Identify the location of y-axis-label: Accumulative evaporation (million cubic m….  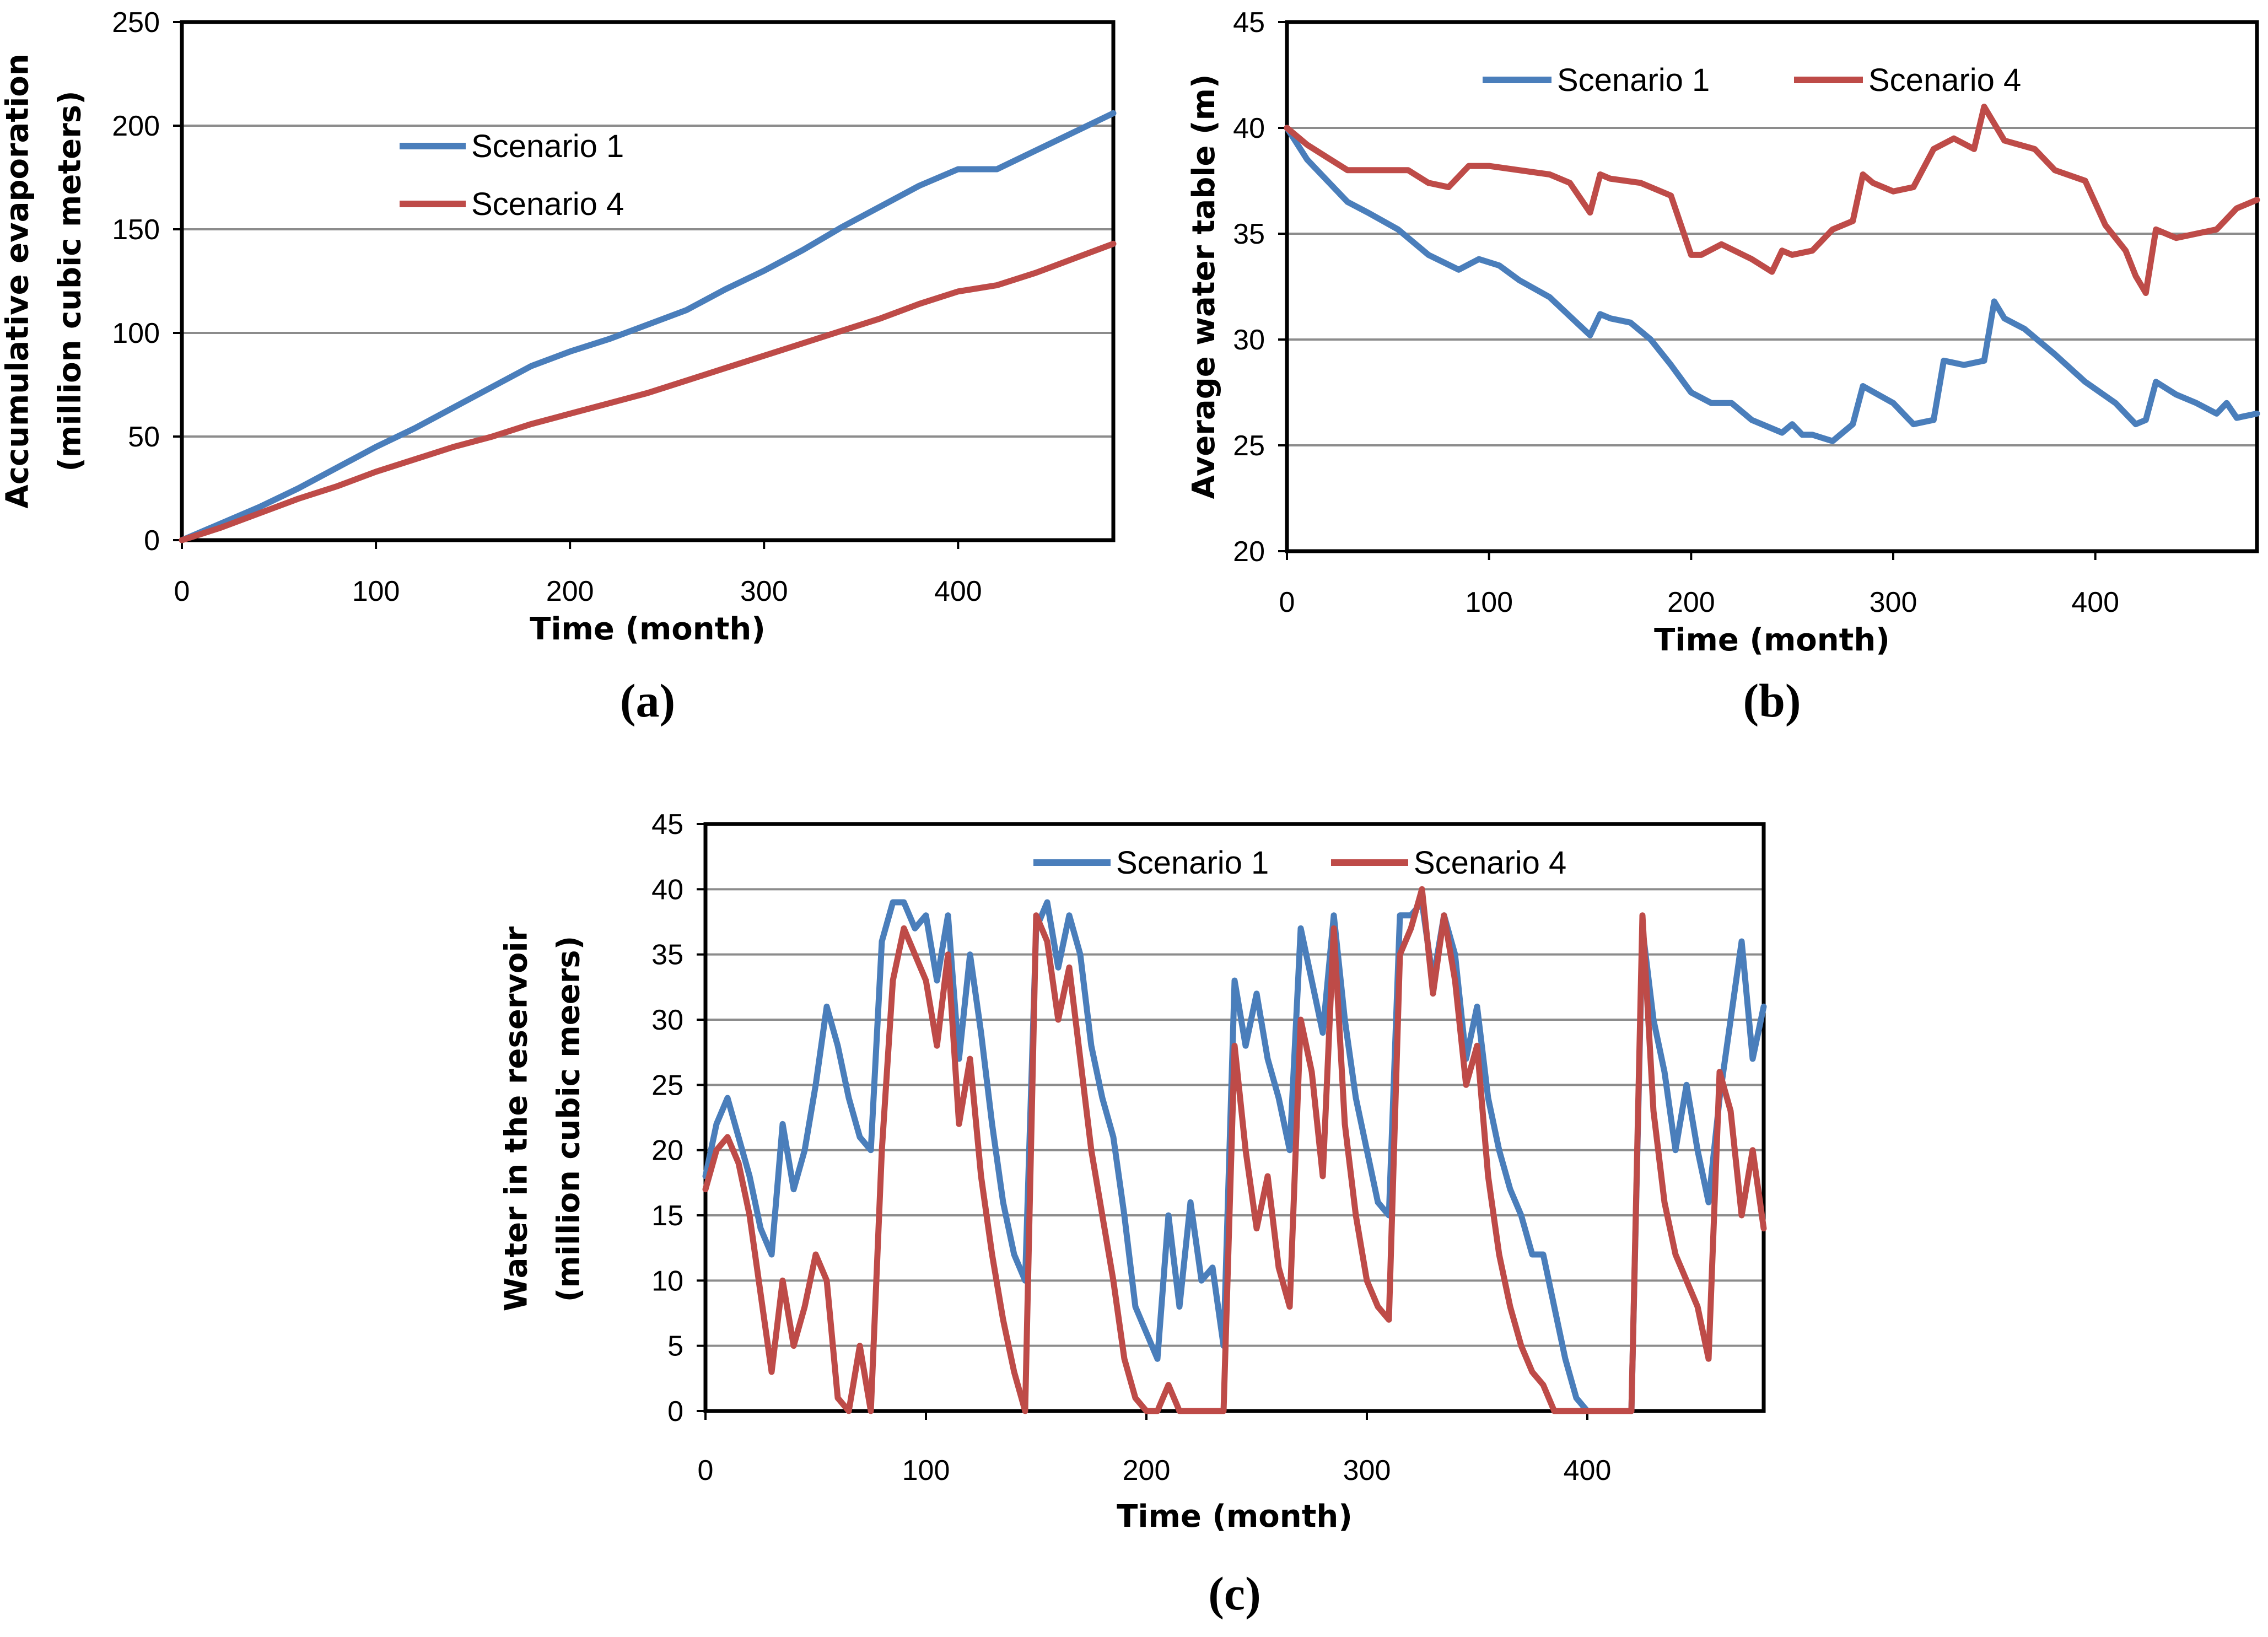
(44, 280).